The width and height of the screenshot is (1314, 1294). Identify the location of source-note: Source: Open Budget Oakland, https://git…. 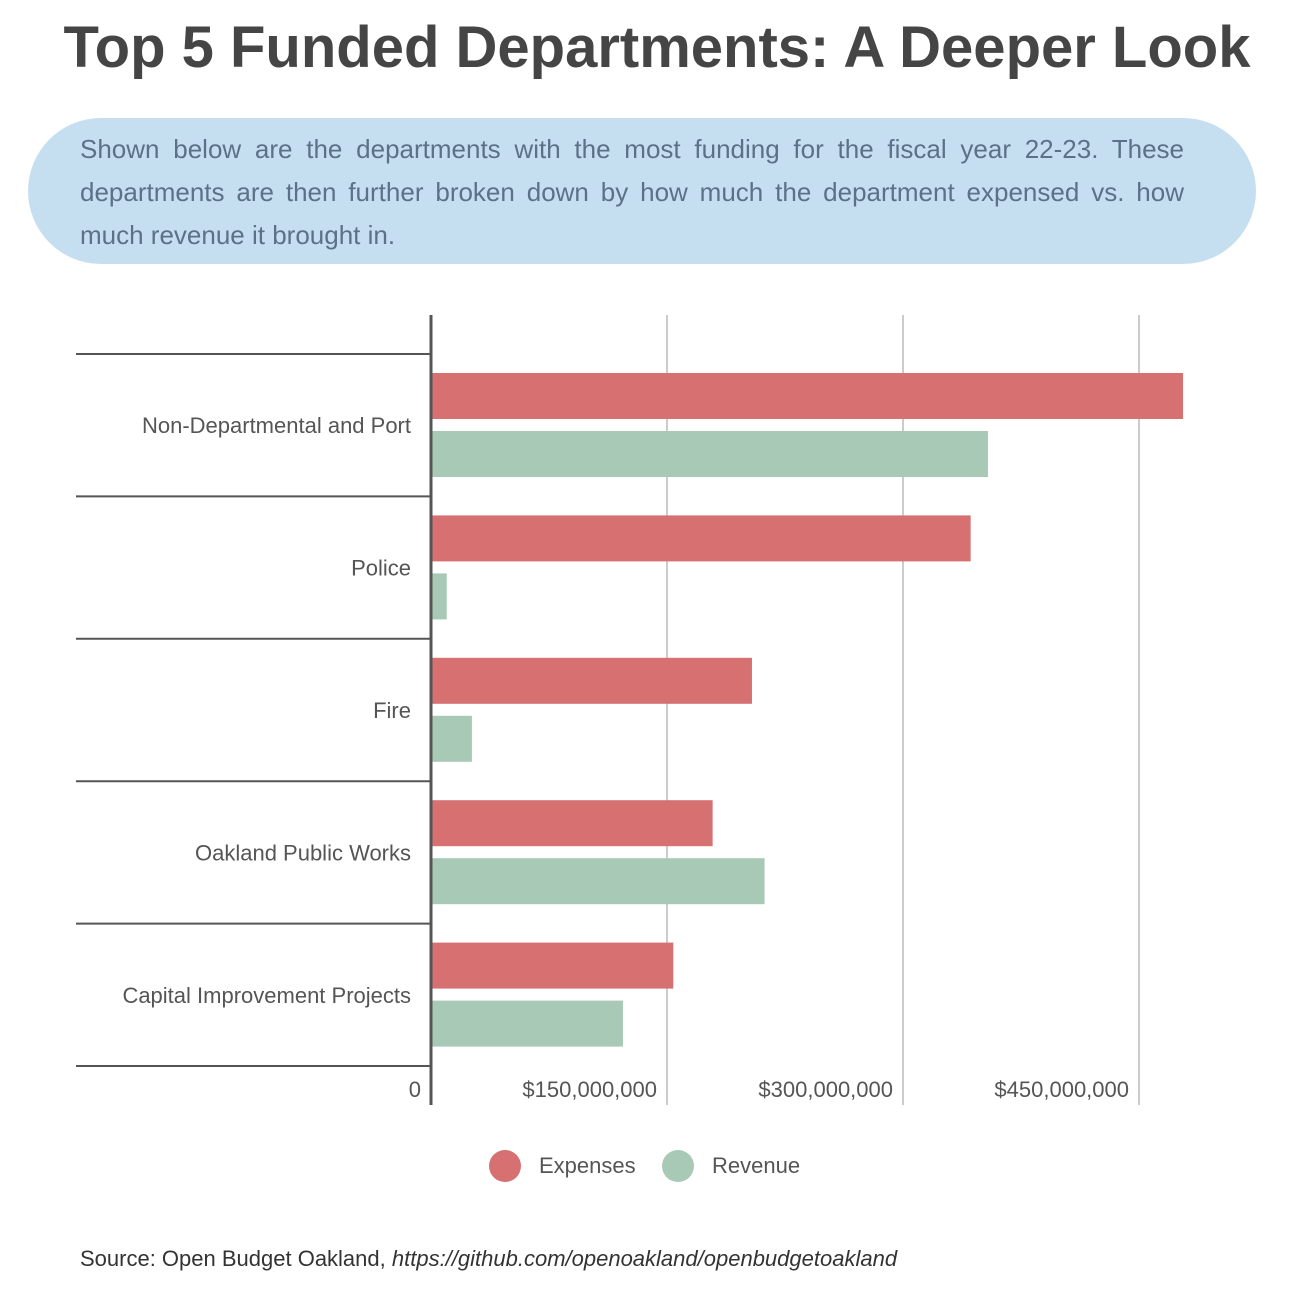
(488, 1259).